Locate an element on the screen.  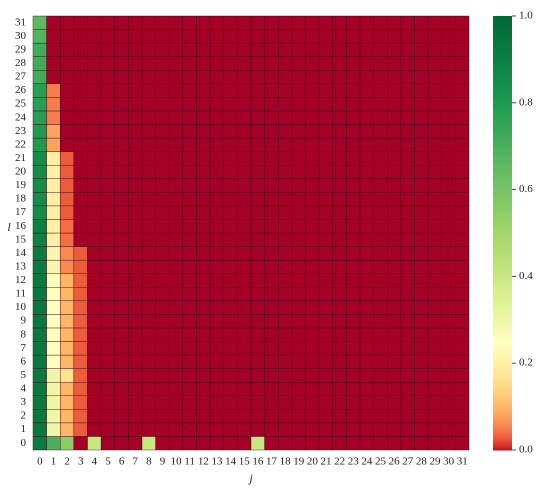
y-tick-label: 22 is located at coordinates (20, 144).